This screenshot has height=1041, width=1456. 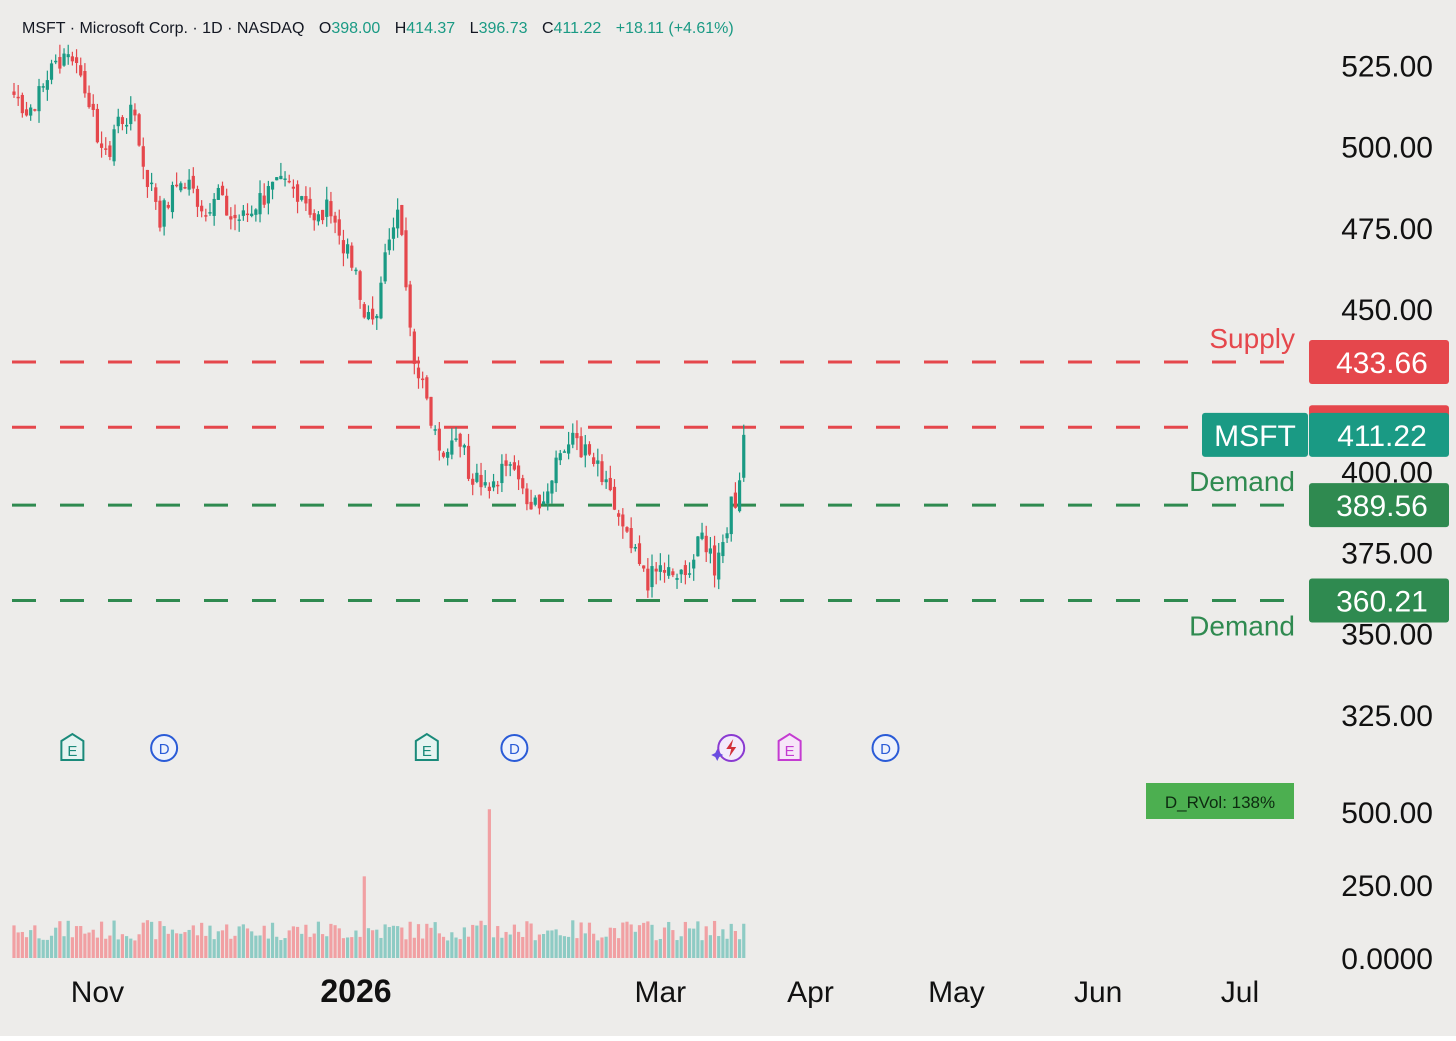 What do you see at coordinates (728, 748) in the screenshot?
I see `flash-icon` at bounding box center [728, 748].